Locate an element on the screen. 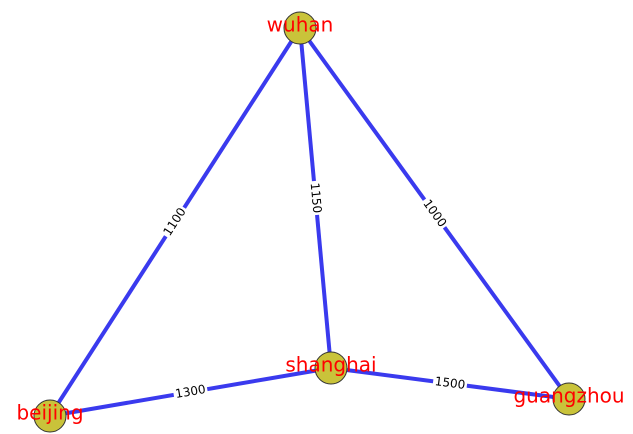  edge-label-group: 1300 is located at coordinates (190, 392).